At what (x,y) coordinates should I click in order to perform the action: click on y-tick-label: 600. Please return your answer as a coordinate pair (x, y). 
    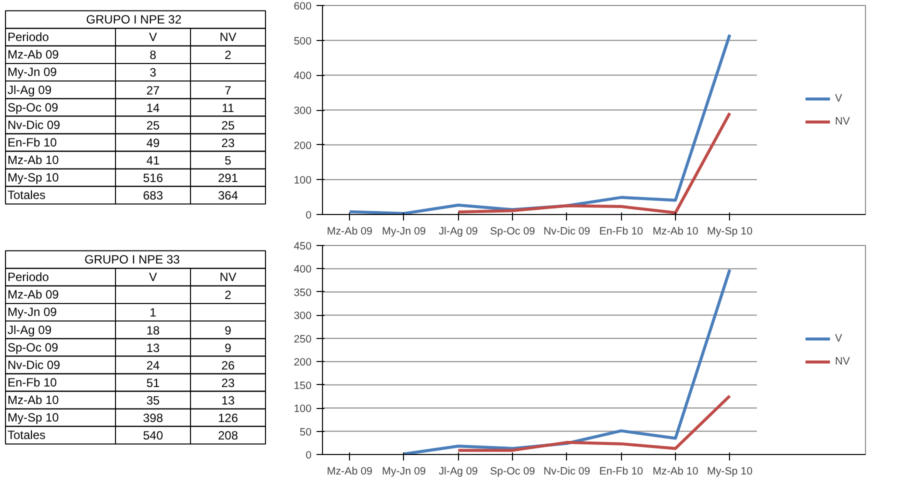
    Looking at the image, I should click on (303, 6).